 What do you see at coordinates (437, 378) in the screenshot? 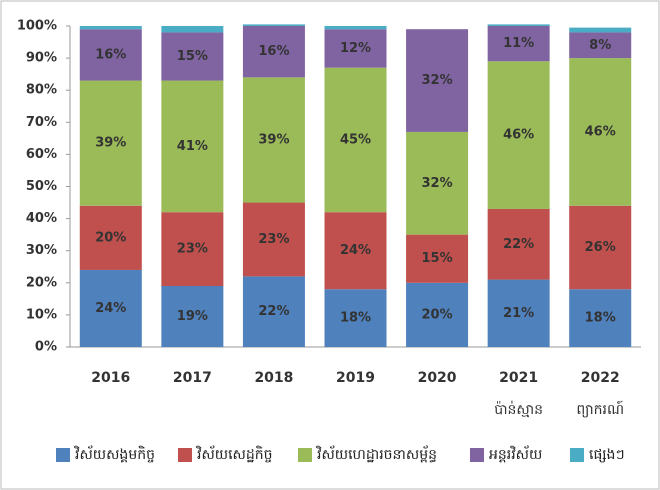
I see `x-tick-label: 2020` at bounding box center [437, 378].